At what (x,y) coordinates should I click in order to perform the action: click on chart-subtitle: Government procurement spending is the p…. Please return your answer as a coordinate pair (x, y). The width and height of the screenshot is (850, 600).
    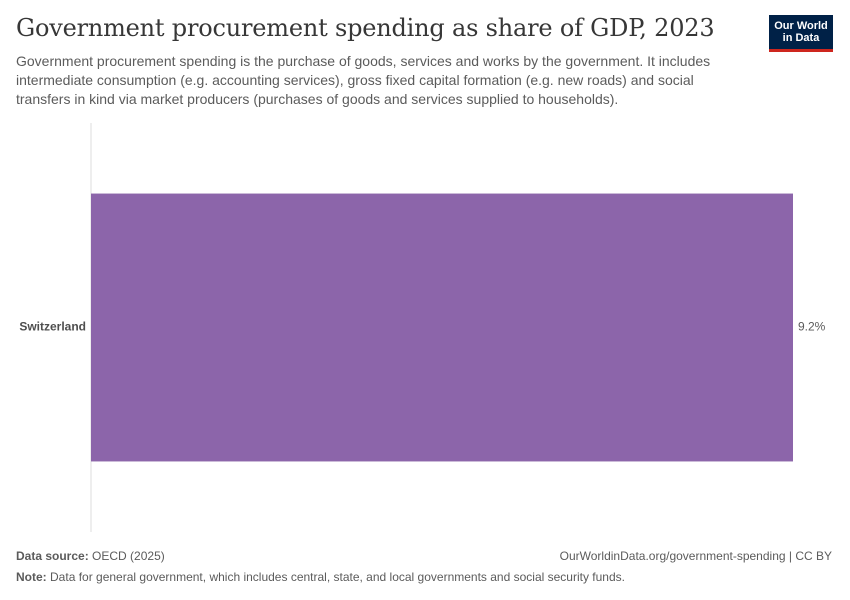
    Looking at the image, I should click on (363, 80).